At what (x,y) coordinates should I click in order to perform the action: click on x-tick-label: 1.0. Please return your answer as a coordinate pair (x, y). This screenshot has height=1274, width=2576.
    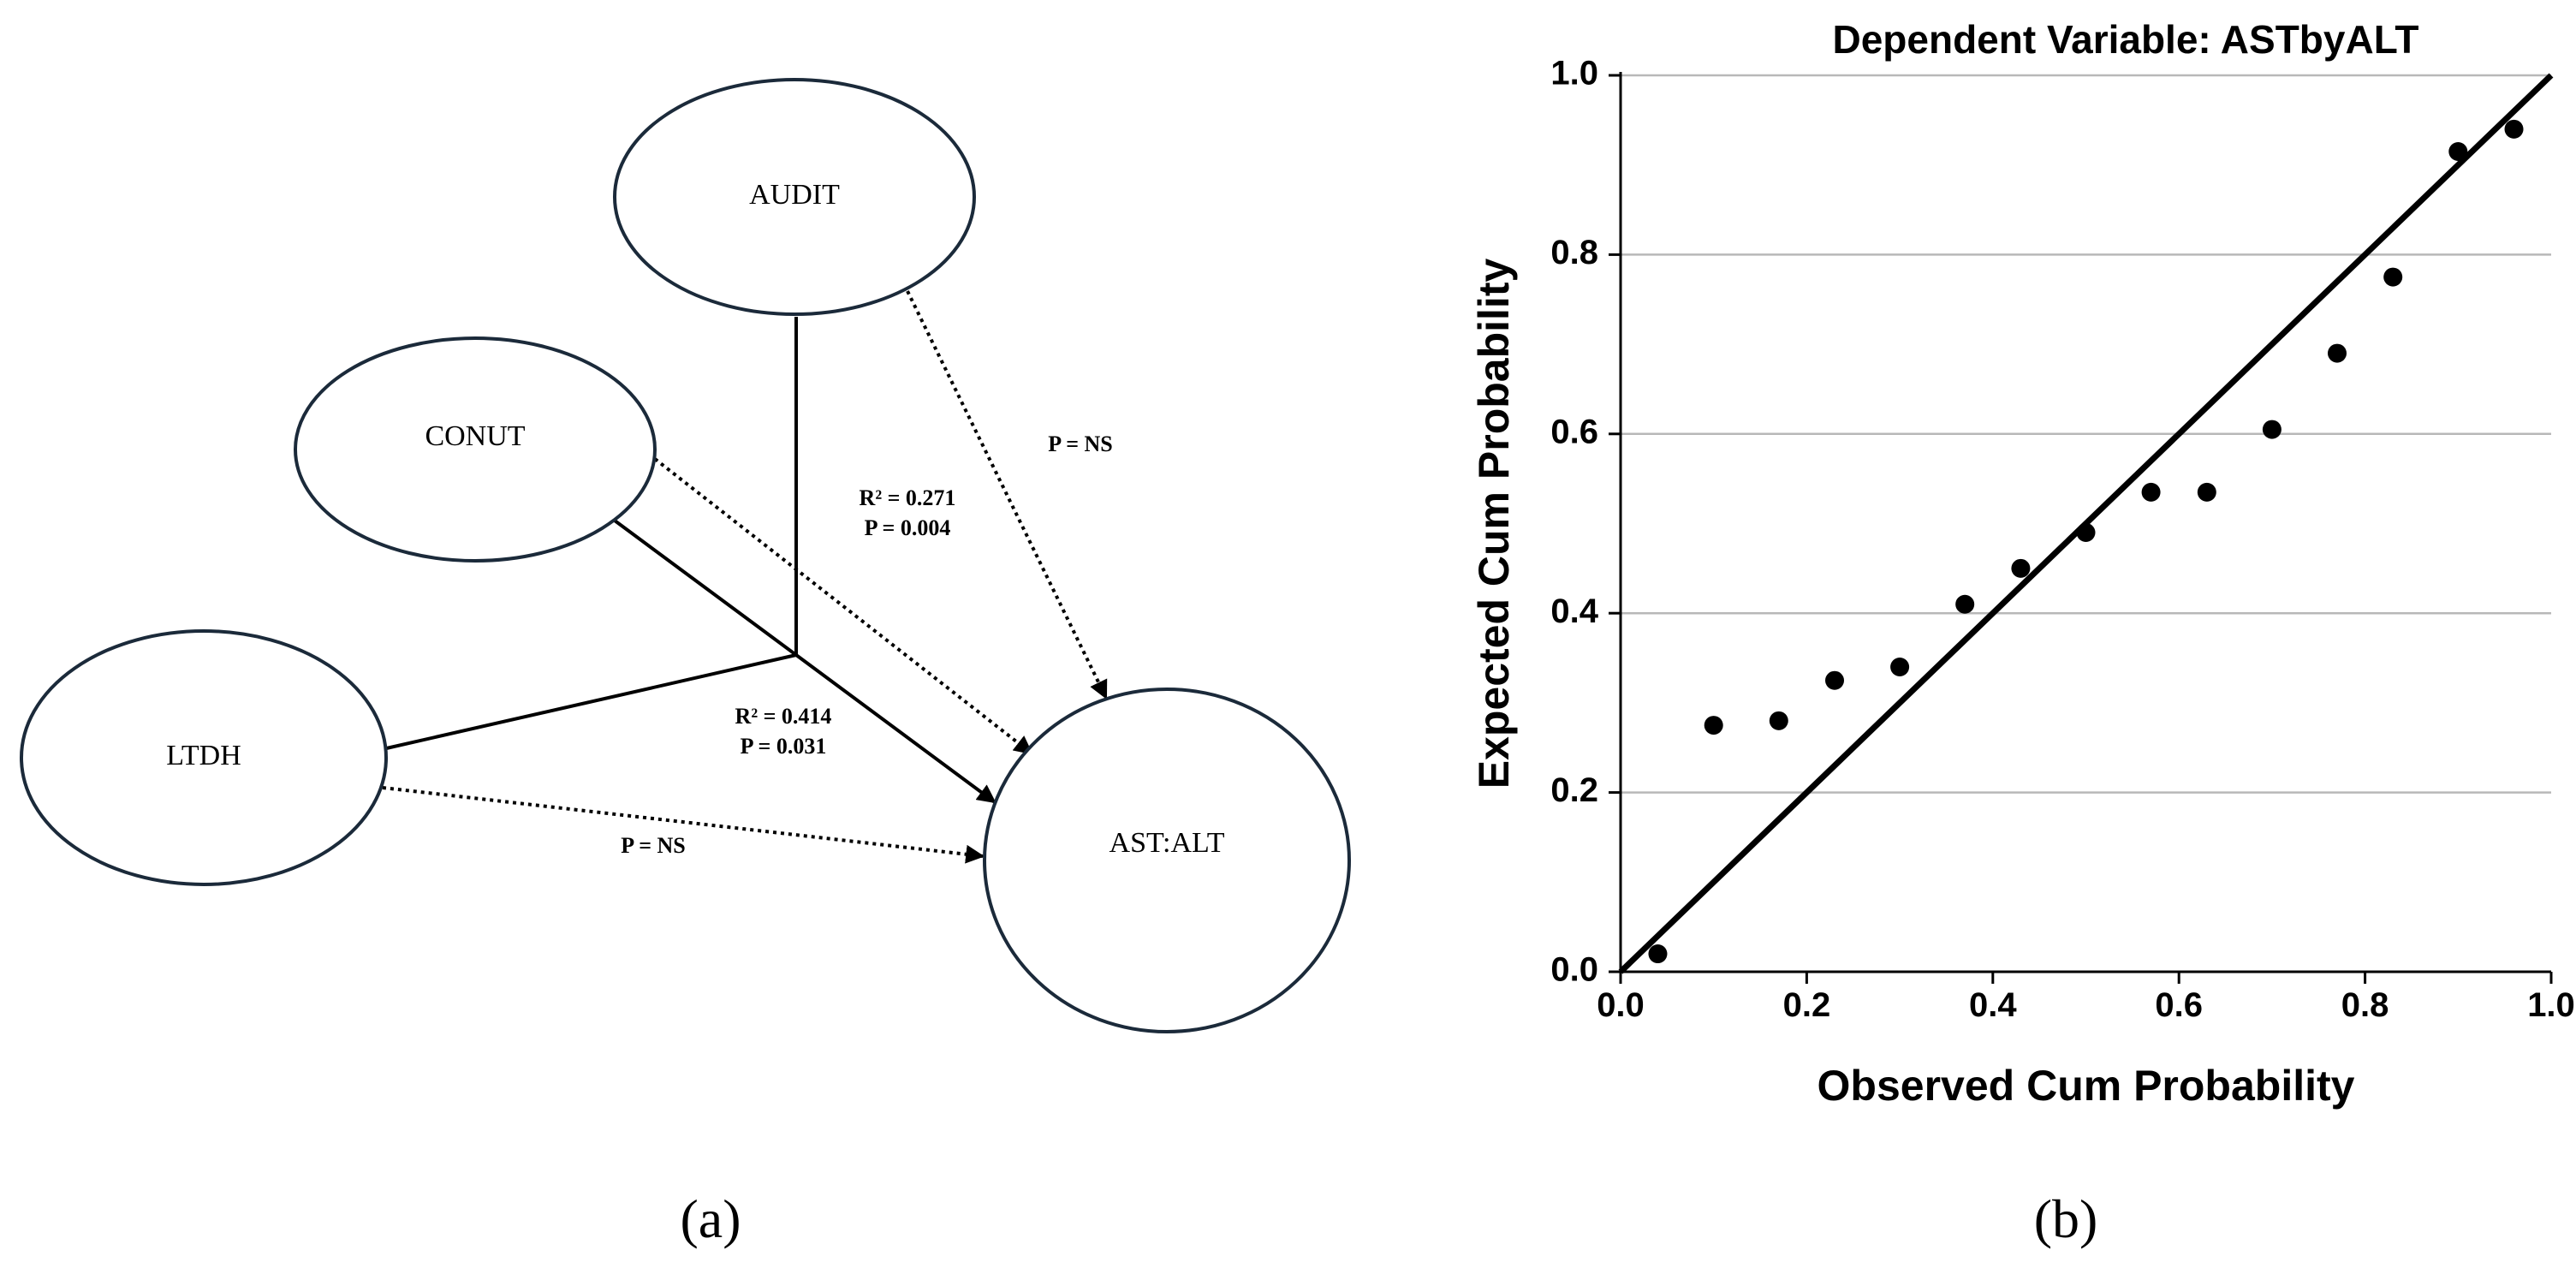
    Looking at the image, I should click on (2551, 1005).